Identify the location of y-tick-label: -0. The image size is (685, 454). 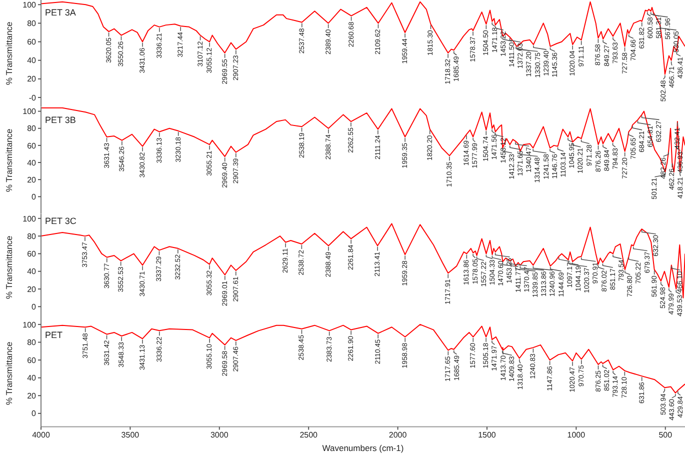
(32, 97).